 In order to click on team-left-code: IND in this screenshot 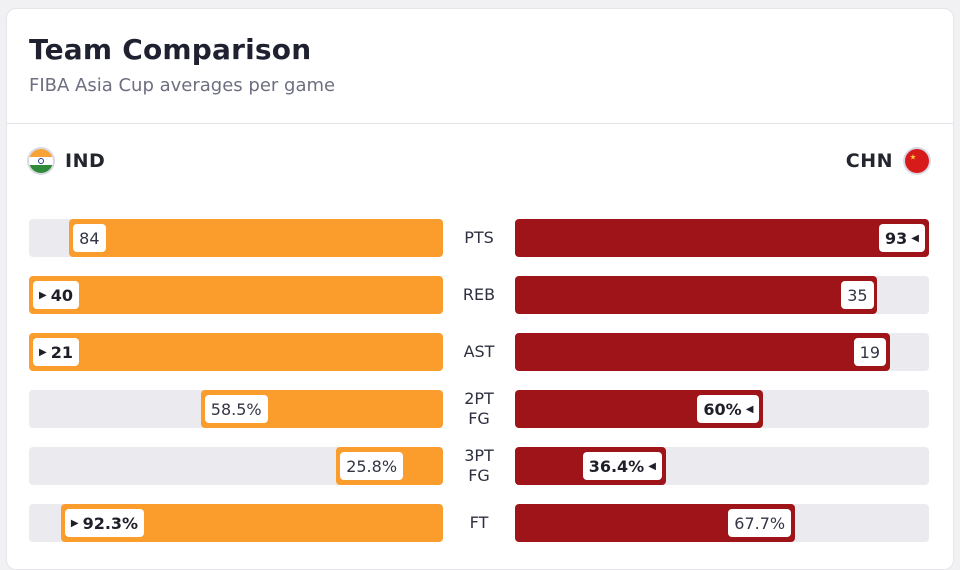, I will do `click(85, 161)`.